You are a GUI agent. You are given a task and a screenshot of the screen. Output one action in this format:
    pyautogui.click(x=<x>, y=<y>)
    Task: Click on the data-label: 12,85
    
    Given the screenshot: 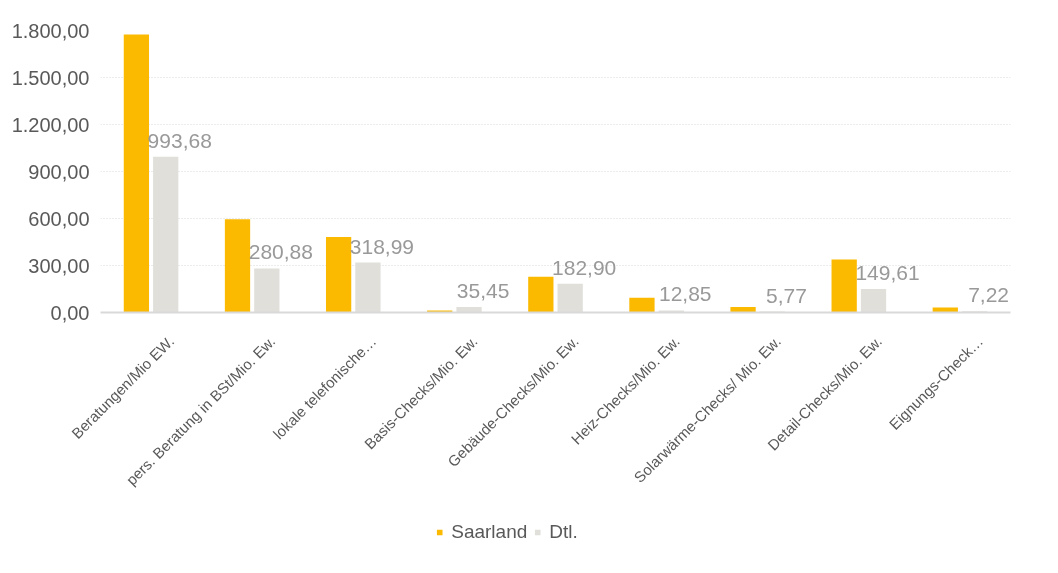 What is the action you would take?
    pyautogui.click(x=685, y=294)
    